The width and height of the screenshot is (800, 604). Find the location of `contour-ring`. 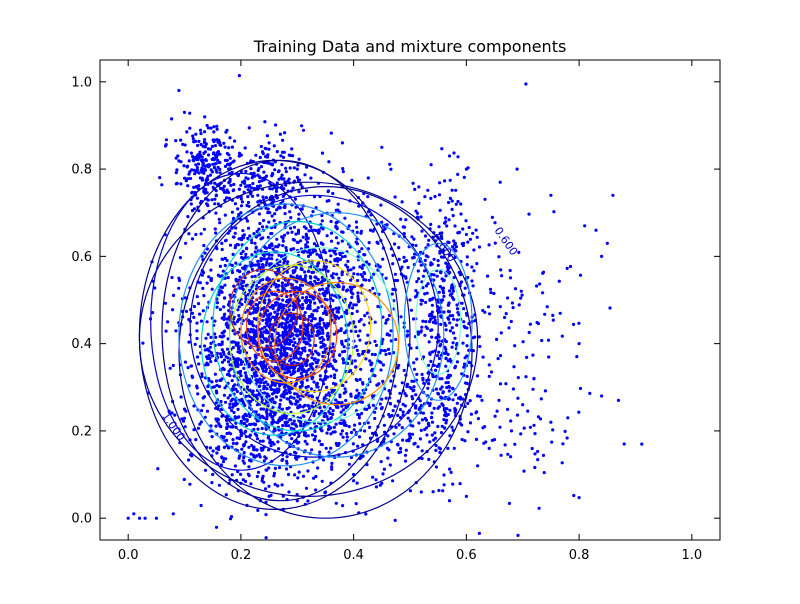

contour-ring is located at coordinates (337, 343).